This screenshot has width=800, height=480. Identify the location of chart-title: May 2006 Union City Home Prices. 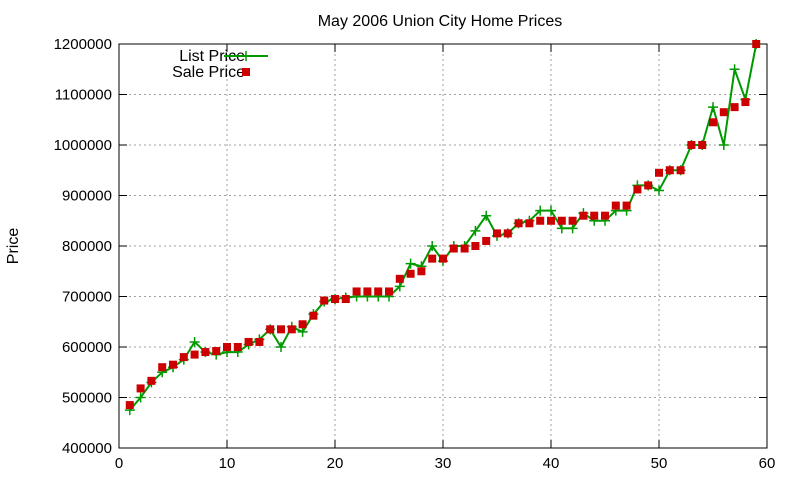
(440, 21).